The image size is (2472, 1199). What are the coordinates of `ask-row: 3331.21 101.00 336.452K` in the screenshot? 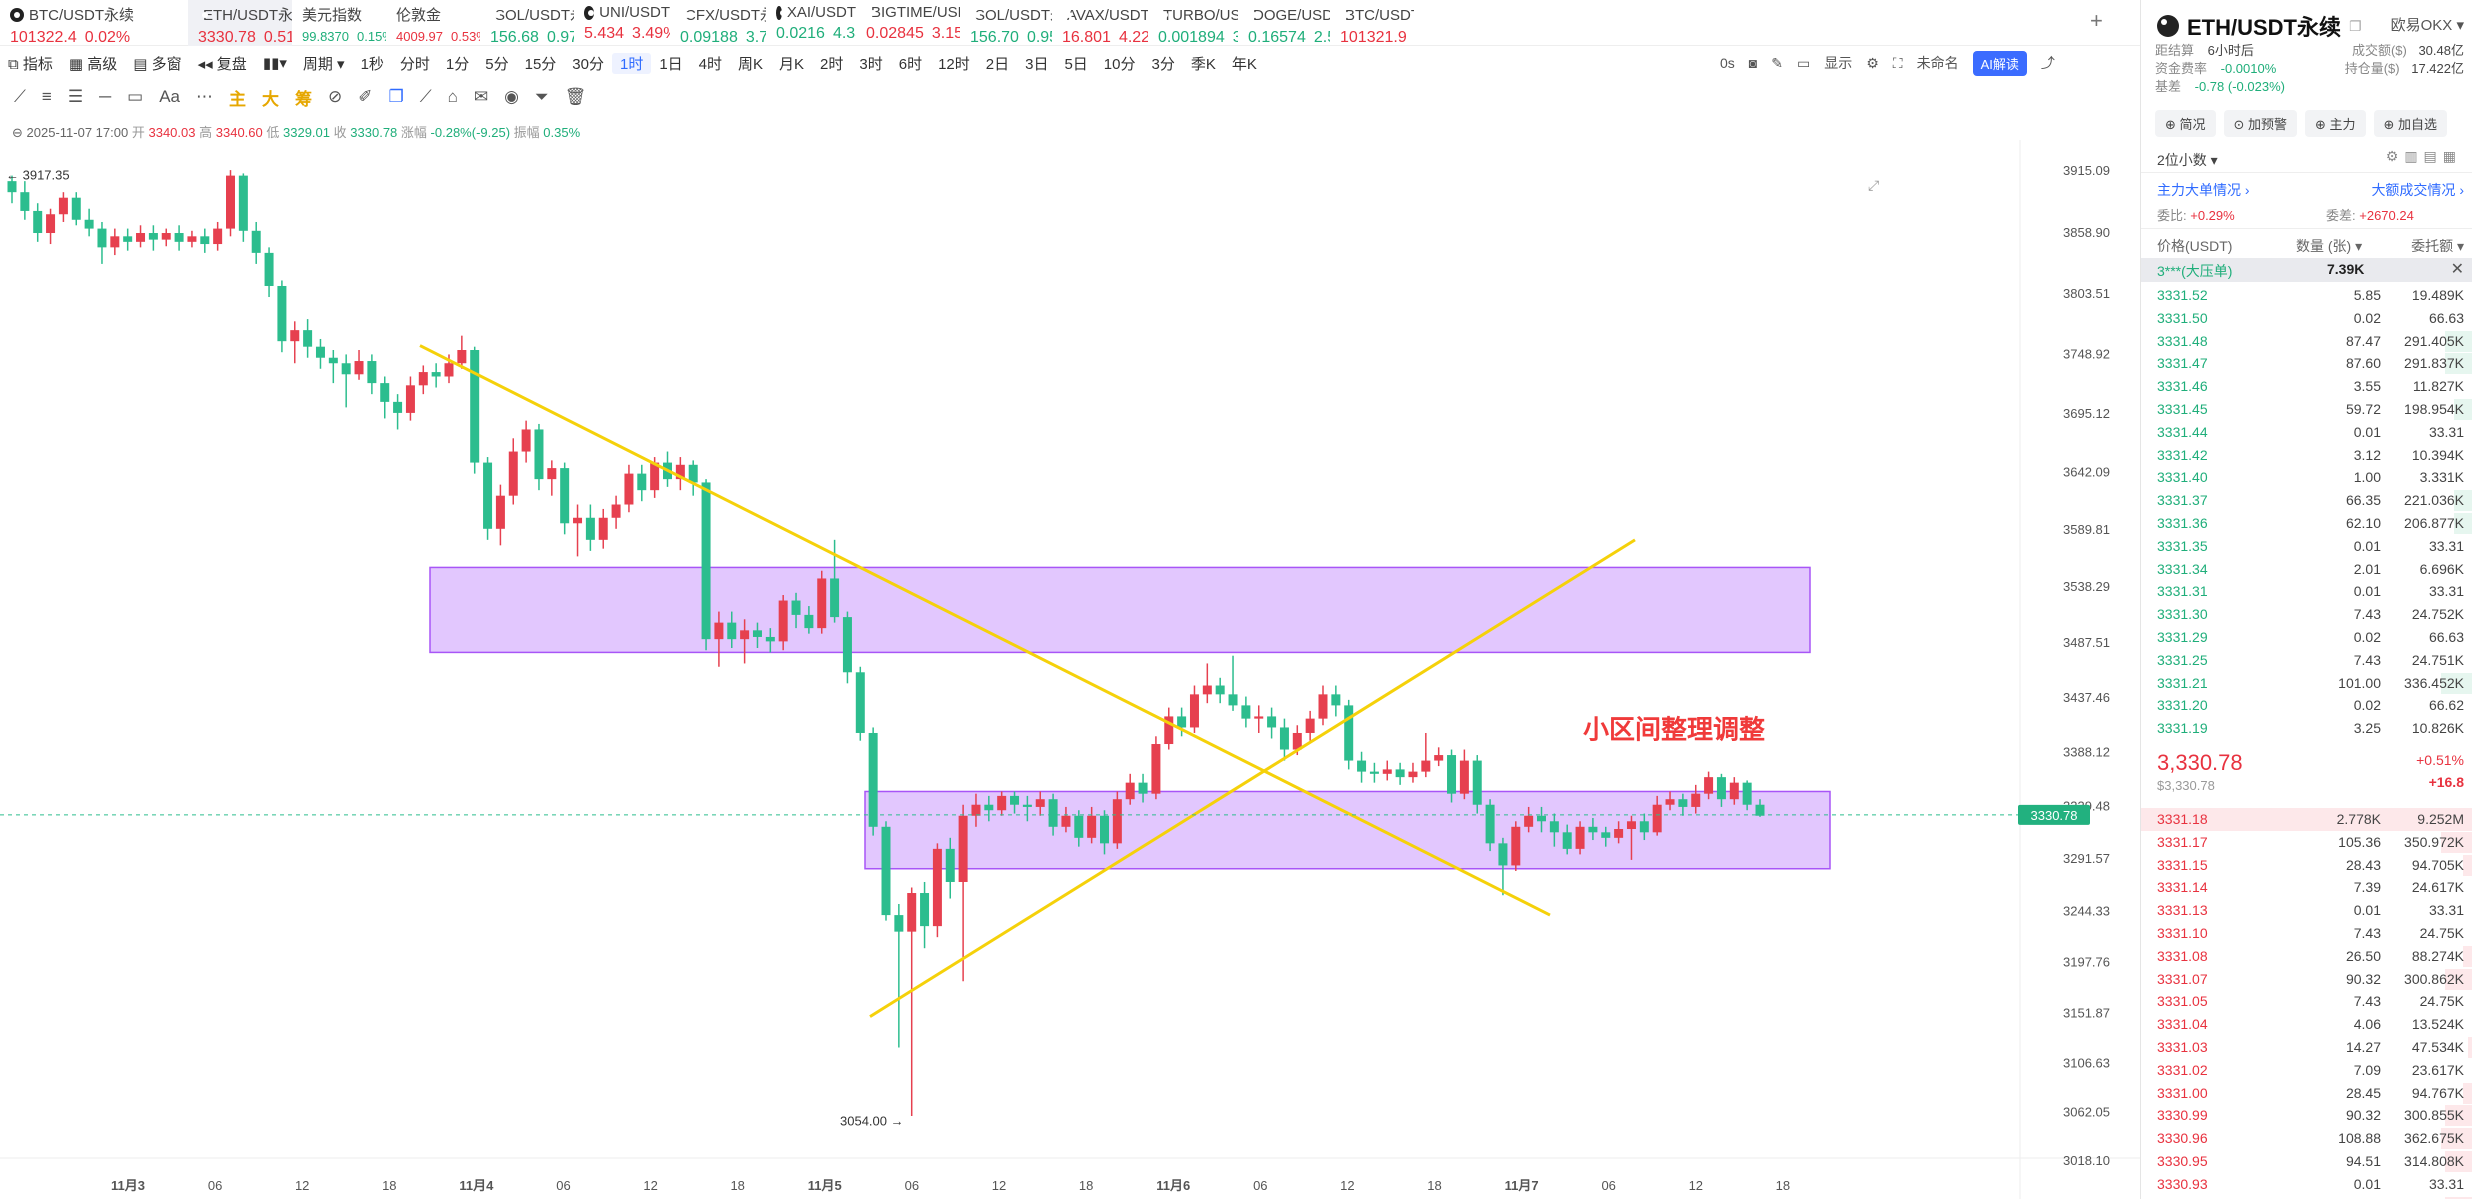 It's located at (2306, 683).